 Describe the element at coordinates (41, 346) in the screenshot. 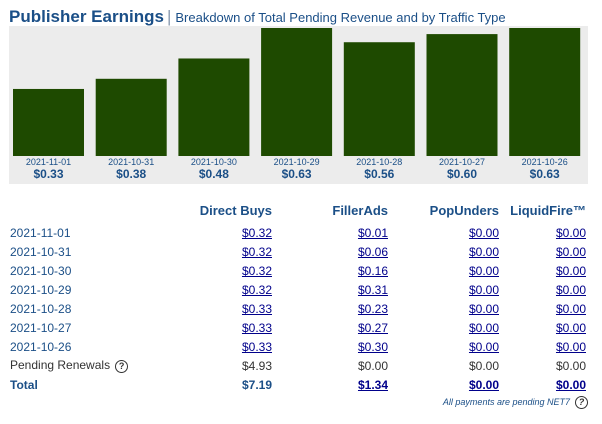

I see `row-date: 2021-10-26` at that location.